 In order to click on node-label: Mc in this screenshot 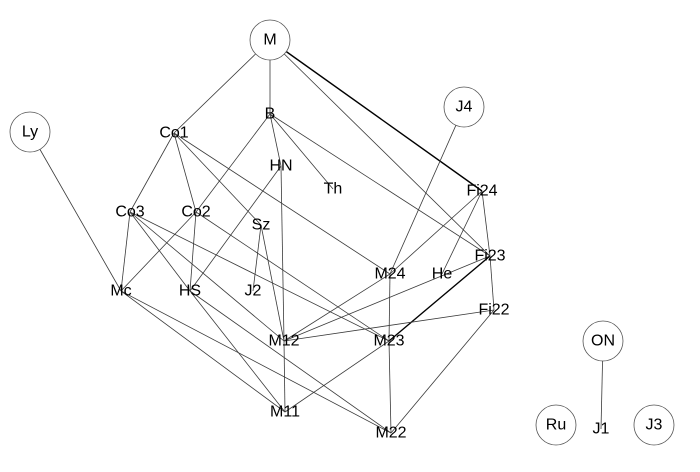, I will do `click(120, 291)`.